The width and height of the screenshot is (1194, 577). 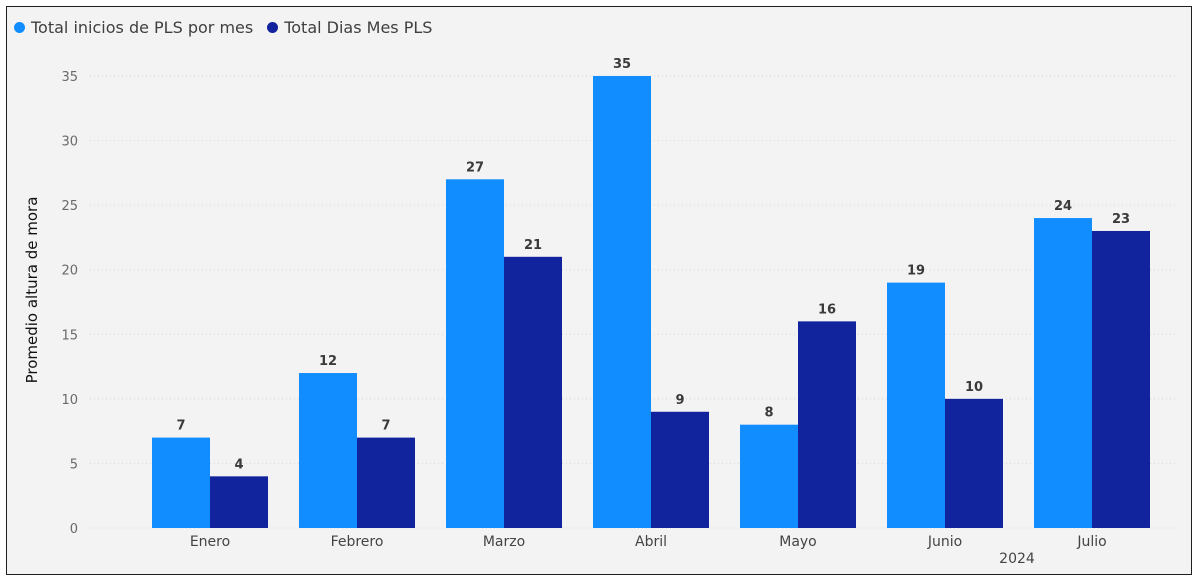 I want to click on data-label: 23, so click(x=1121, y=219).